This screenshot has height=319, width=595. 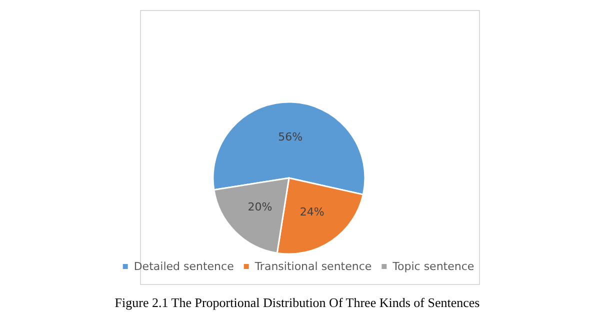 I want to click on caption: Figure 2.1 The Proportional Distribution Of Three Kinds of Sentences, so click(x=297, y=302).